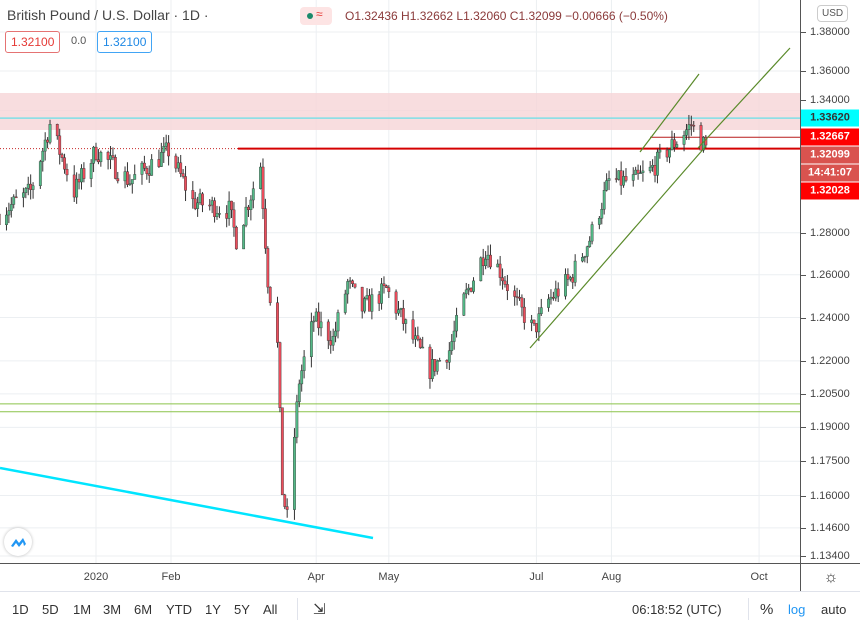 The width and height of the screenshot is (860, 627). What do you see at coordinates (830, 137) in the screenshot?
I see `price-label: 1.32667` at bounding box center [830, 137].